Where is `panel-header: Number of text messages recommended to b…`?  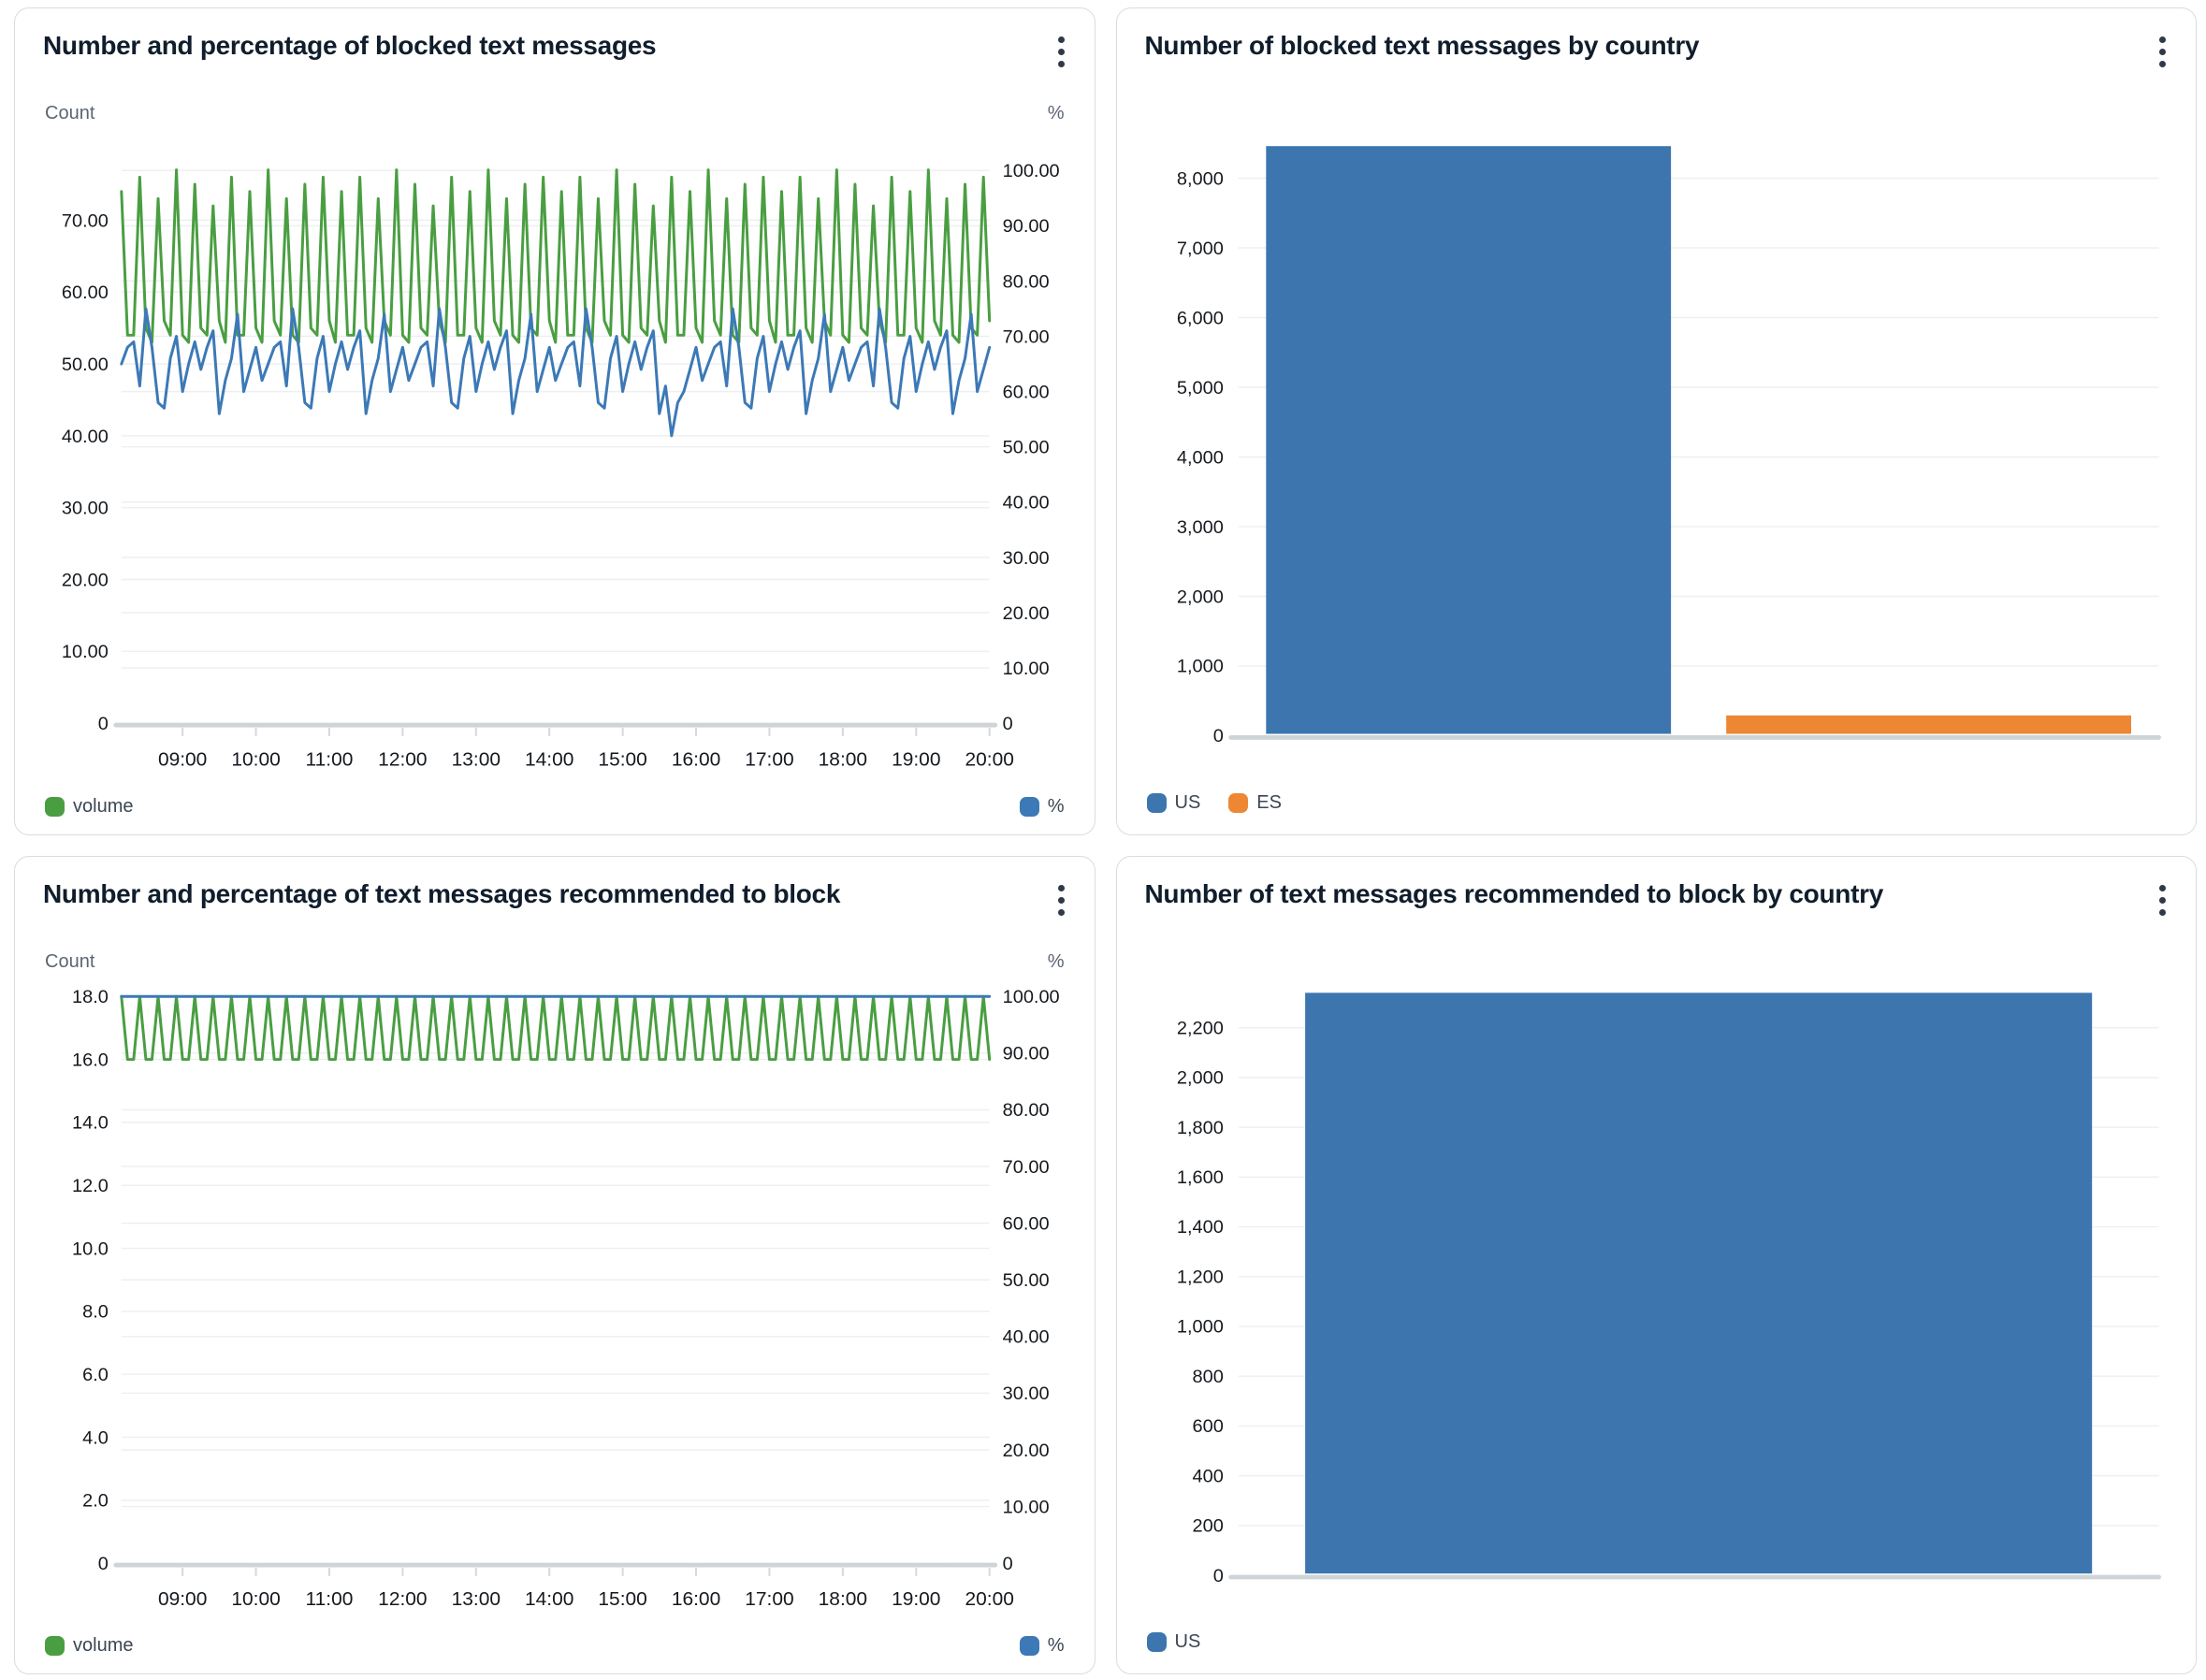
panel-header: Number of text messages recommended to b… is located at coordinates (1657, 899).